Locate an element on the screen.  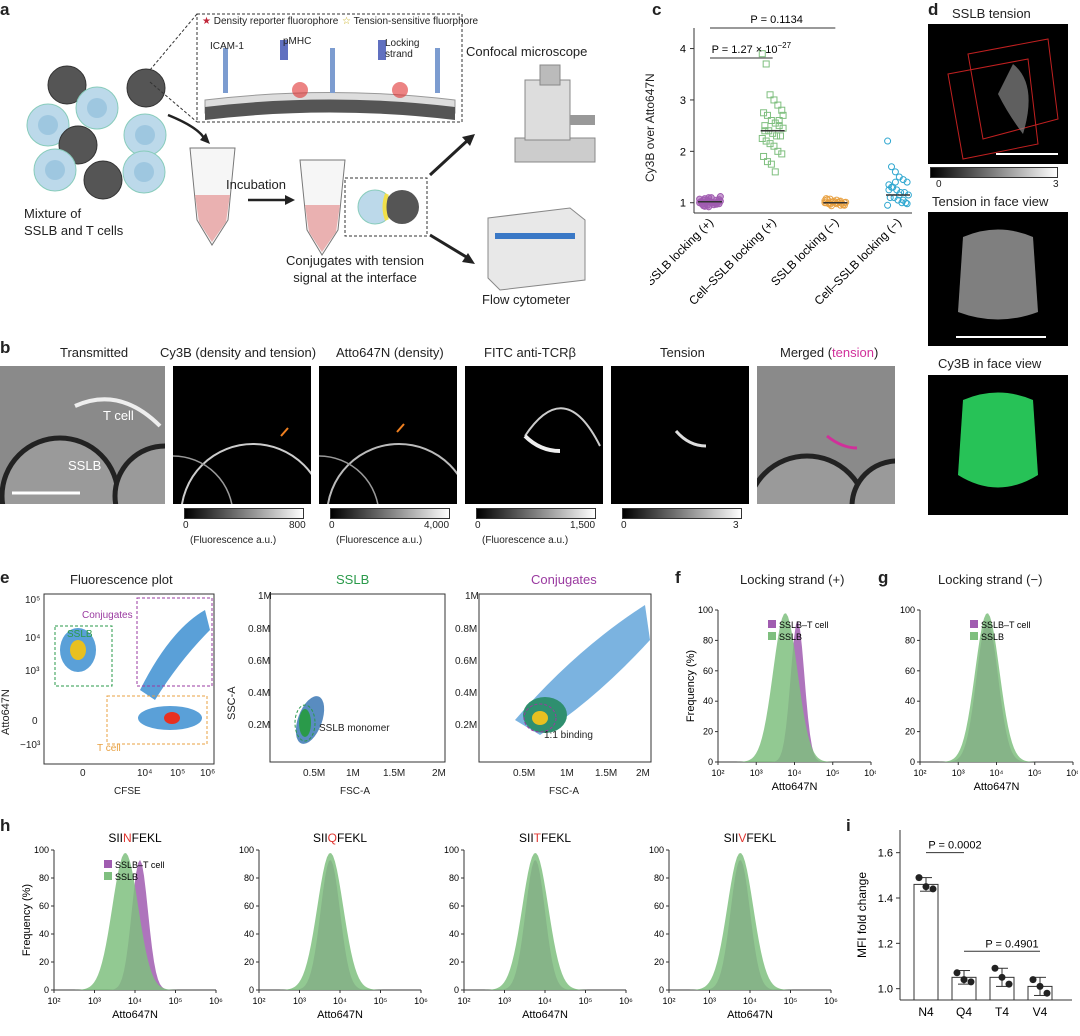
e-y-tick-4: 0 is located at coordinates (35, 721).